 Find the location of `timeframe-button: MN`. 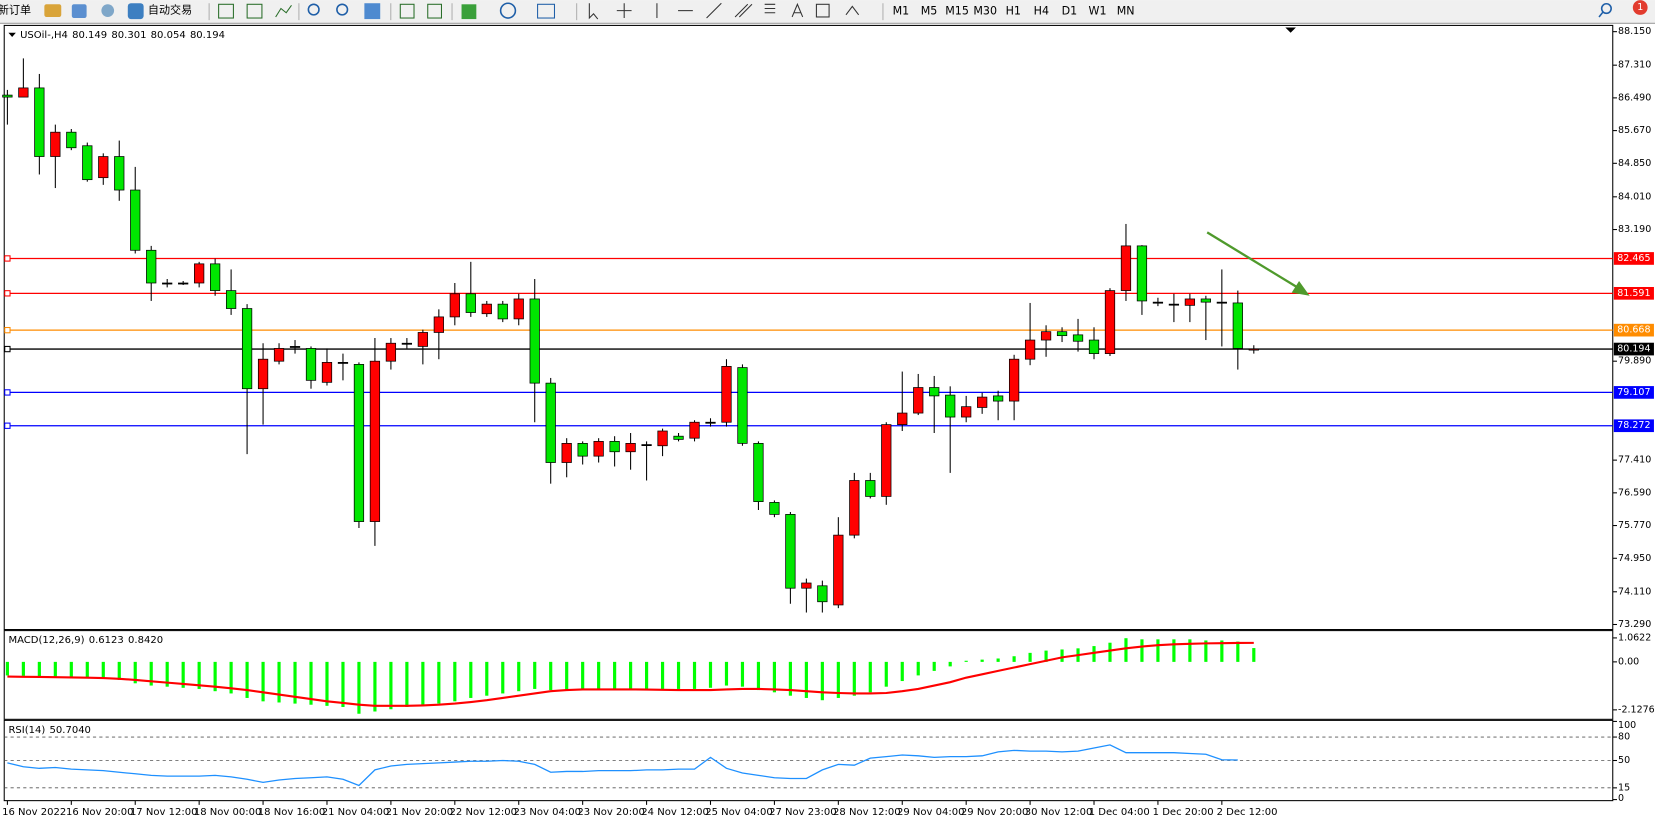

timeframe-button: MN is located at coordinates (1126, 11).